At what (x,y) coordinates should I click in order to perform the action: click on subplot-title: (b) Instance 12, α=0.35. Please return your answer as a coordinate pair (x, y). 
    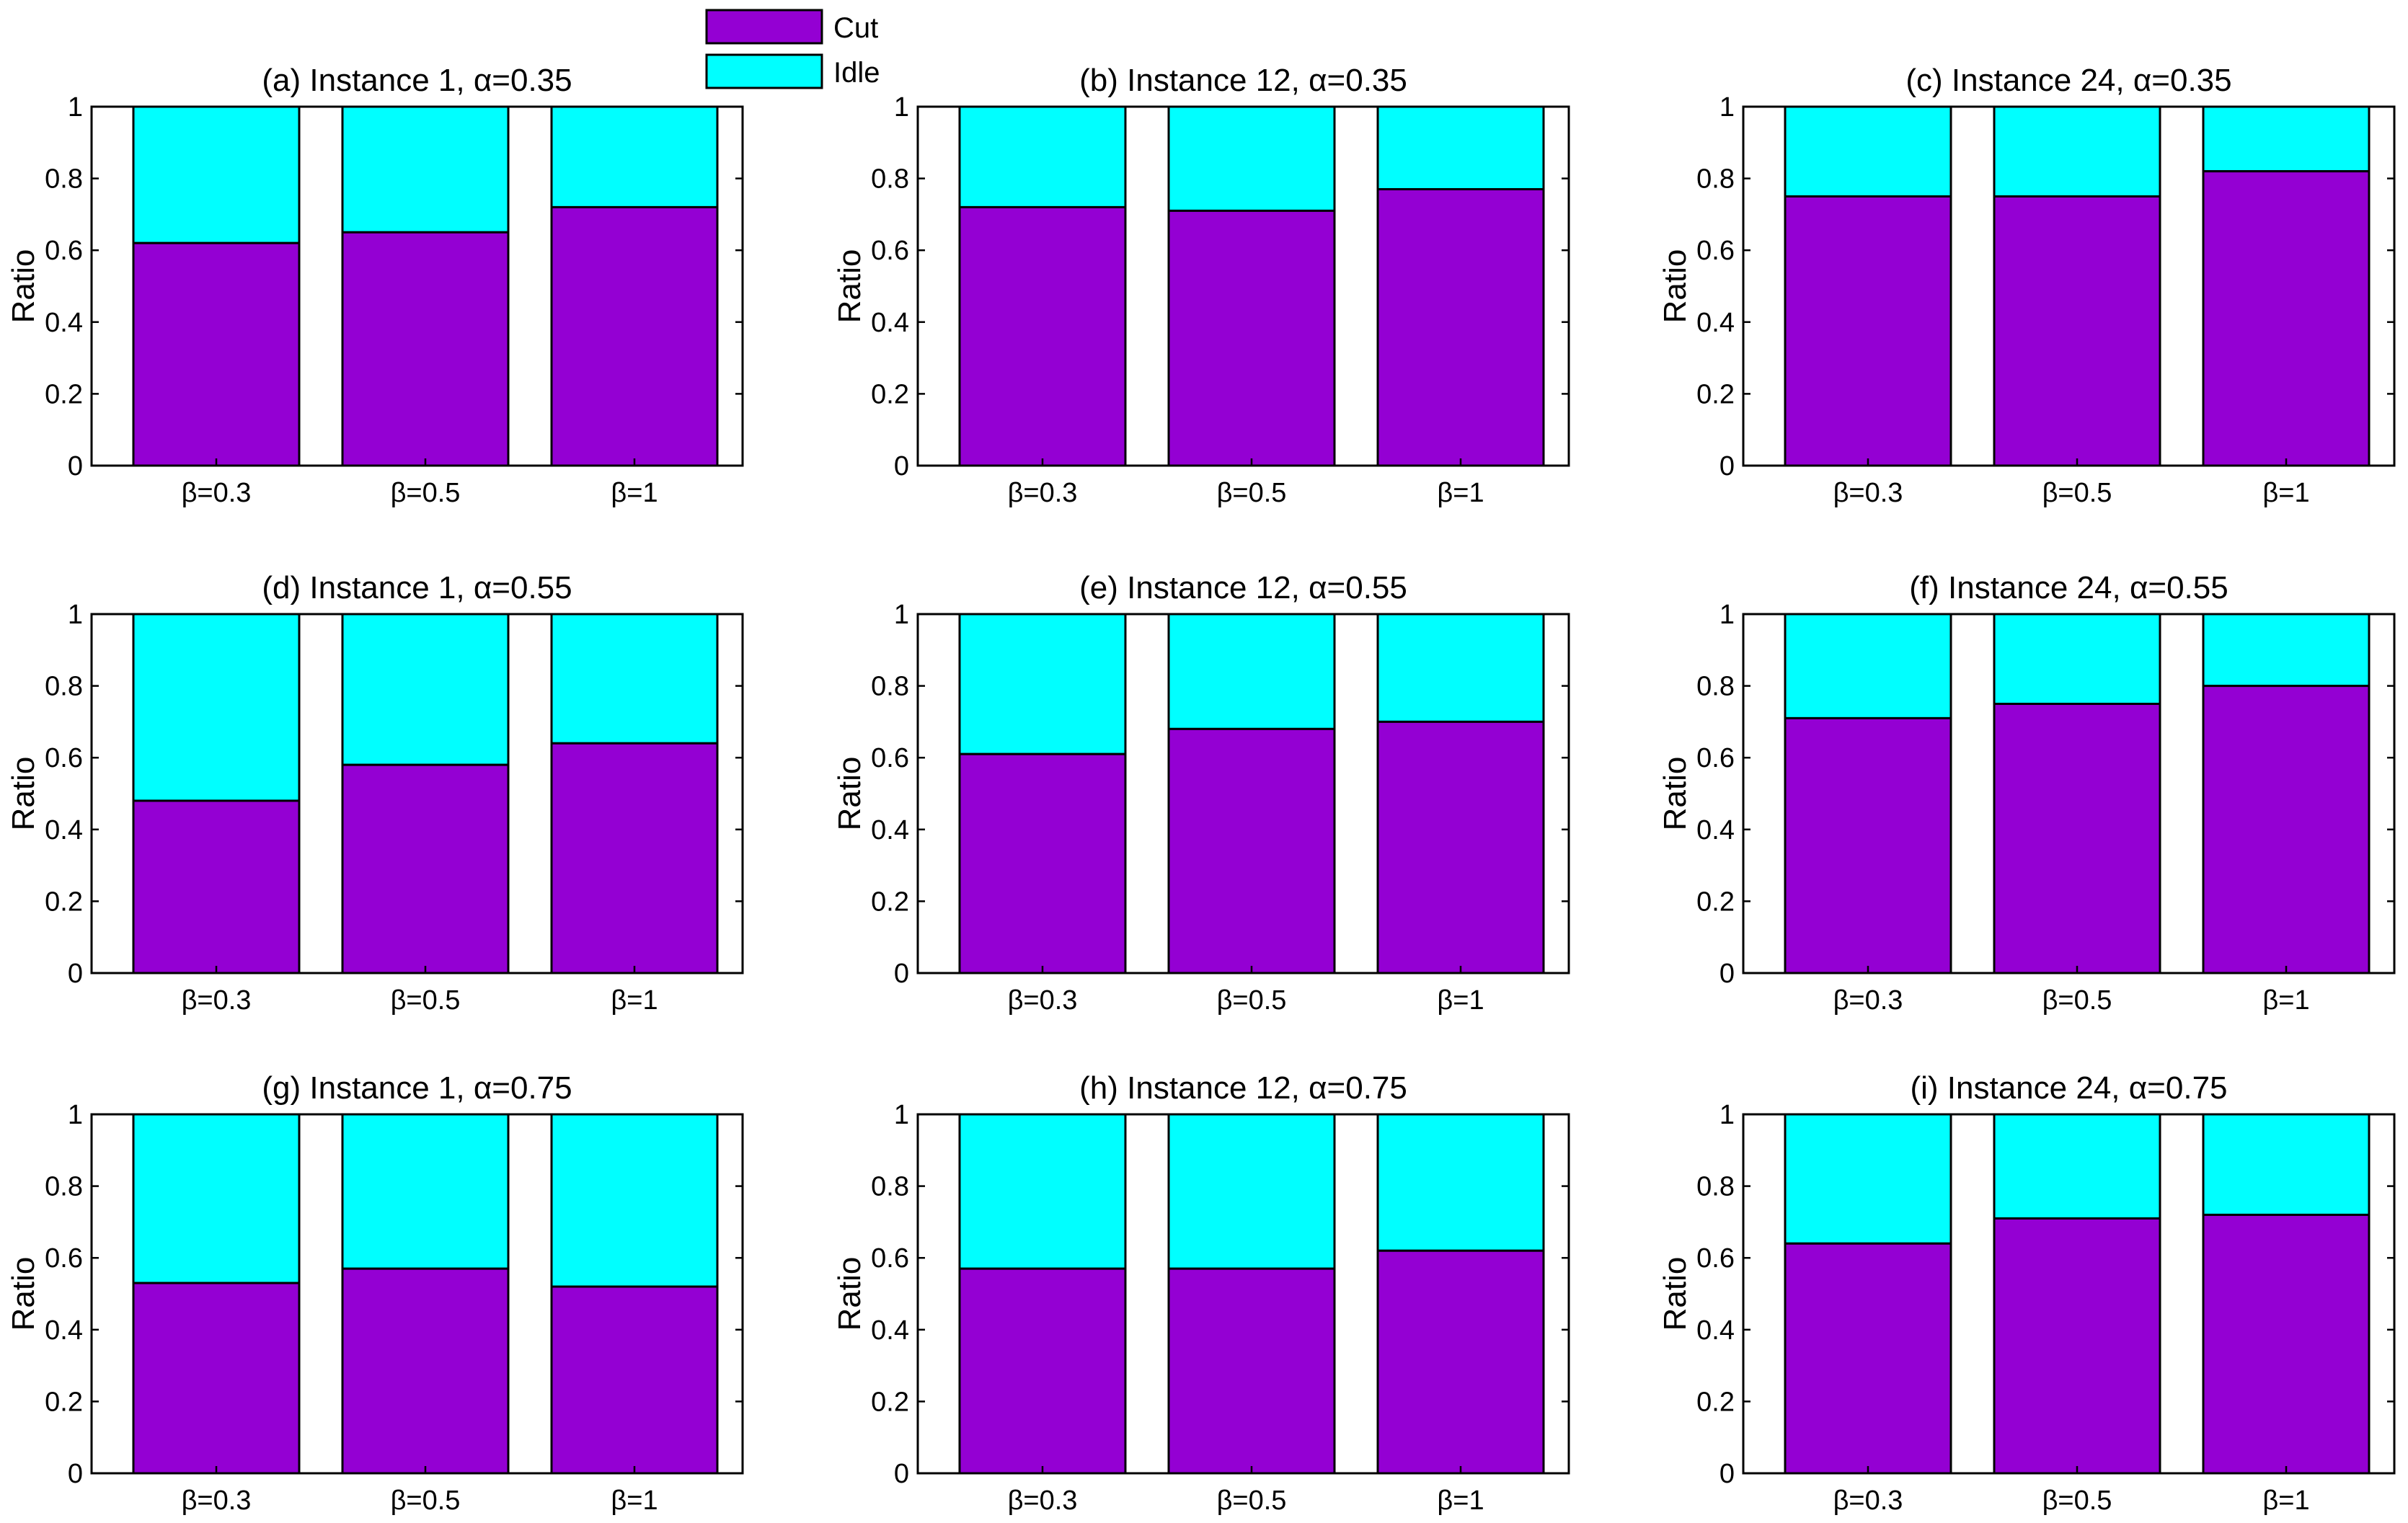
    Looking at the image, I should click on (1243, 80).